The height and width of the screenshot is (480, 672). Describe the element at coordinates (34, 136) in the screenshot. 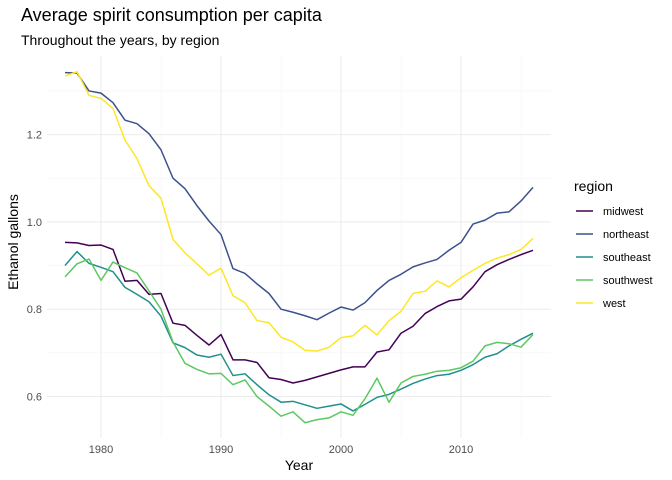

I see `y-tick-label: 1.2` at that location.